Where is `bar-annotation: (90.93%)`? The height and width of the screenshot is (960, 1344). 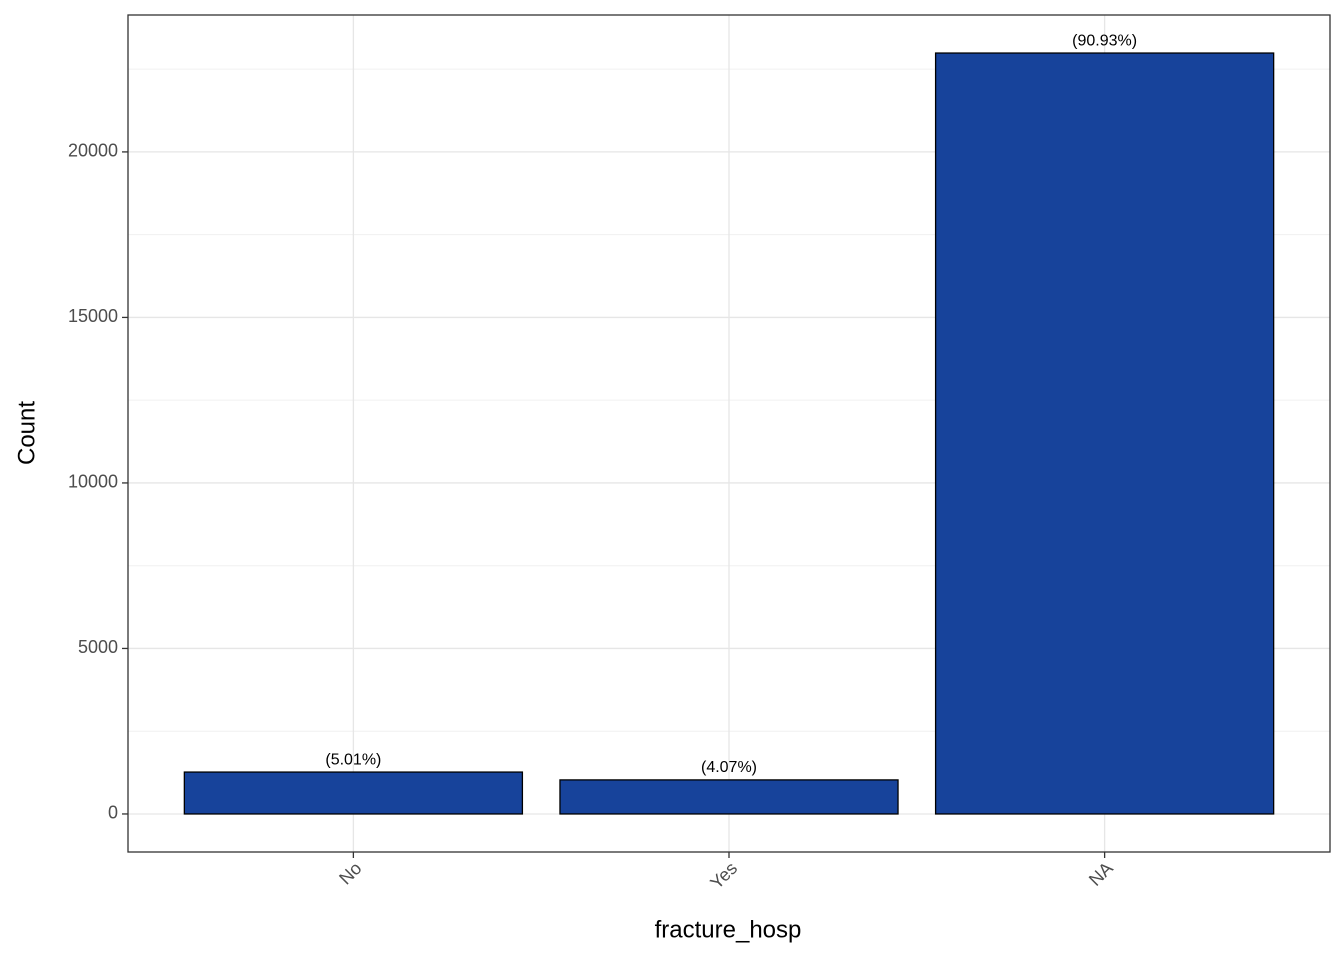
bar-annotation: (90.93%) is located at coordinates (1104, 40).